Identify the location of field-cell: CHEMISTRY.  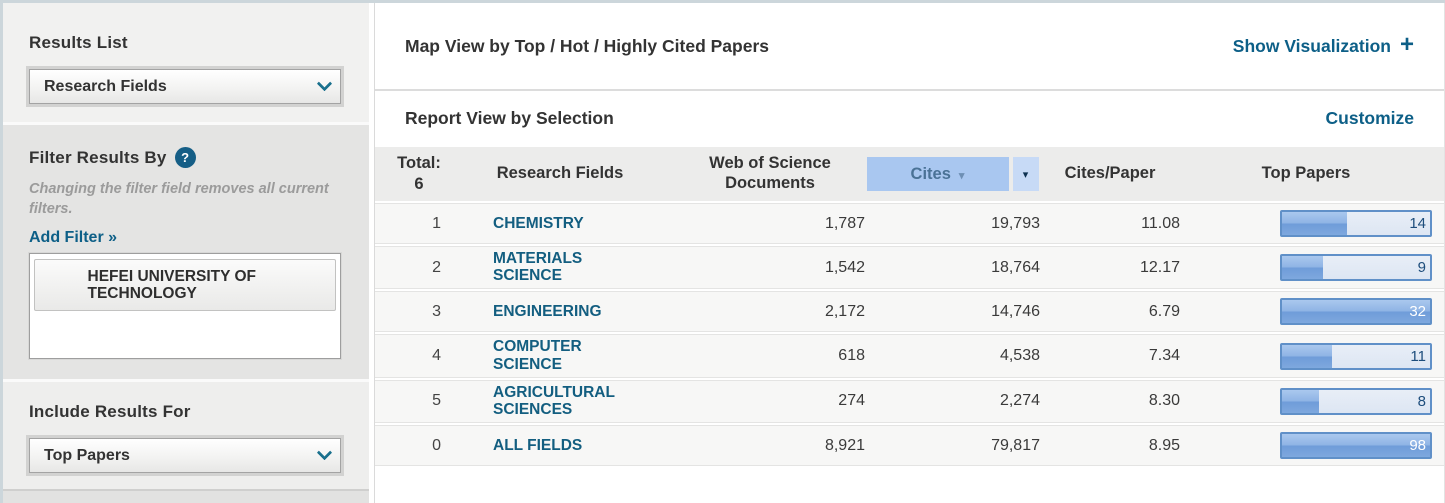
(560, 224).